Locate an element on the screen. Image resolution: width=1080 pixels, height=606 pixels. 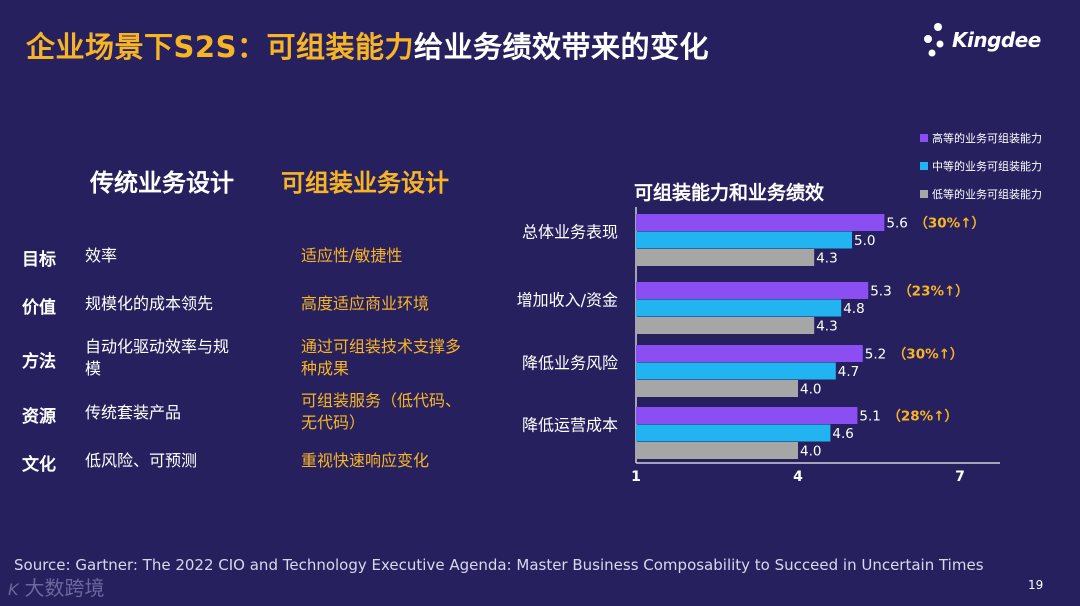
page-title: 企业场景下S2S：可组装能力给业务绩效带来的变化 is located at coordinates (367, 45).